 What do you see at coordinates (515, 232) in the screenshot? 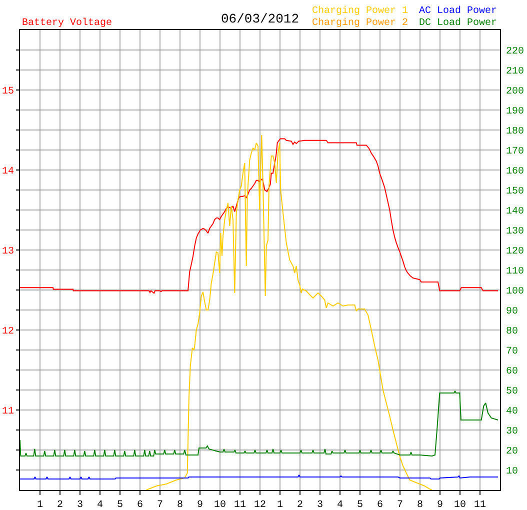
I see `y2-tick-label: 130` at bounding box center [515, 232].